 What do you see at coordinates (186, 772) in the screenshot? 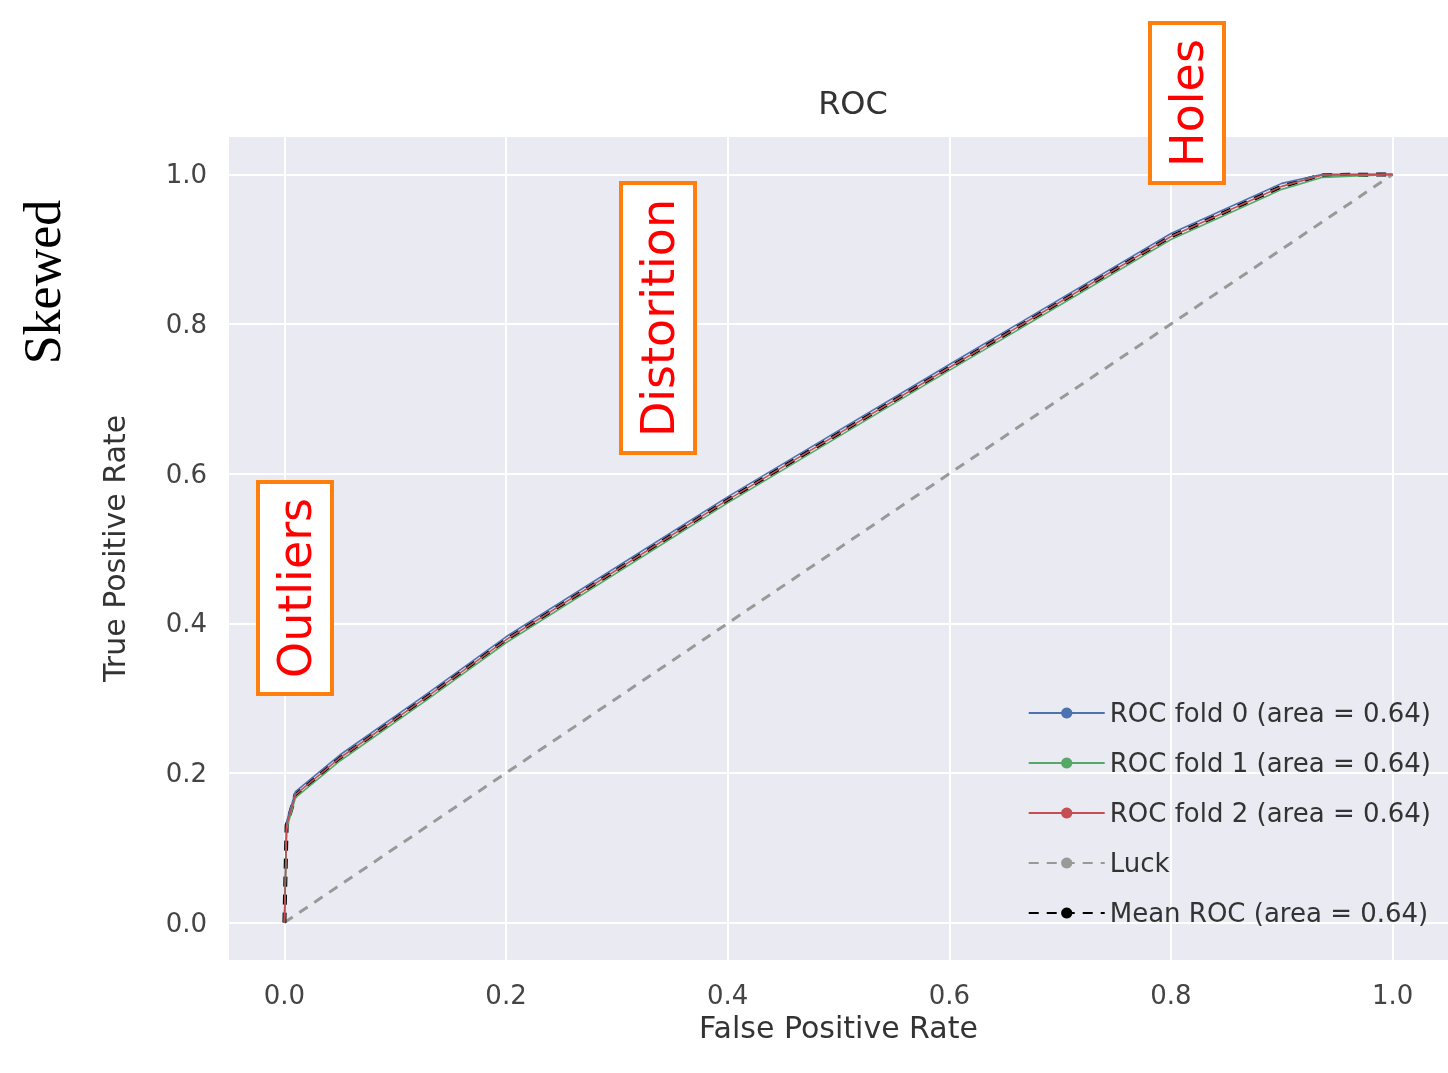
I see `y-tick-label: 0.2` at bounding box center [186, 772].